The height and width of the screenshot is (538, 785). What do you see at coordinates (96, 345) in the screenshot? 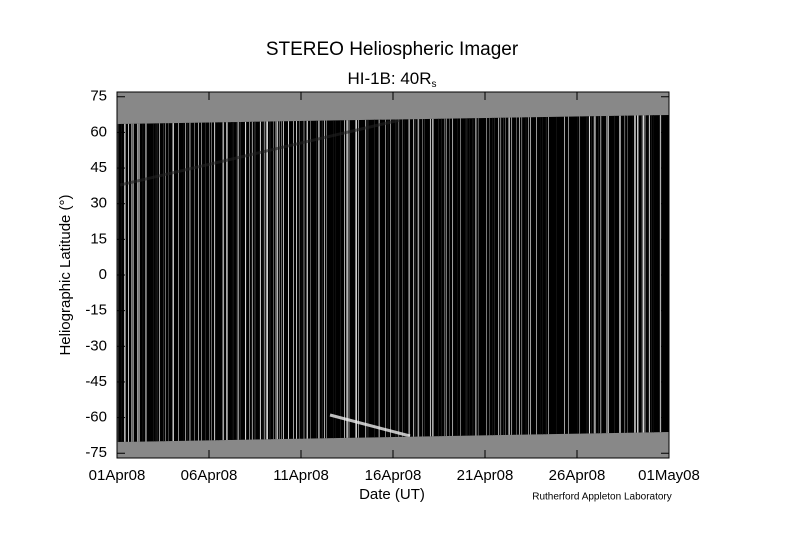
I see `y-tick-label: -30` at bounding box center [96, 345].